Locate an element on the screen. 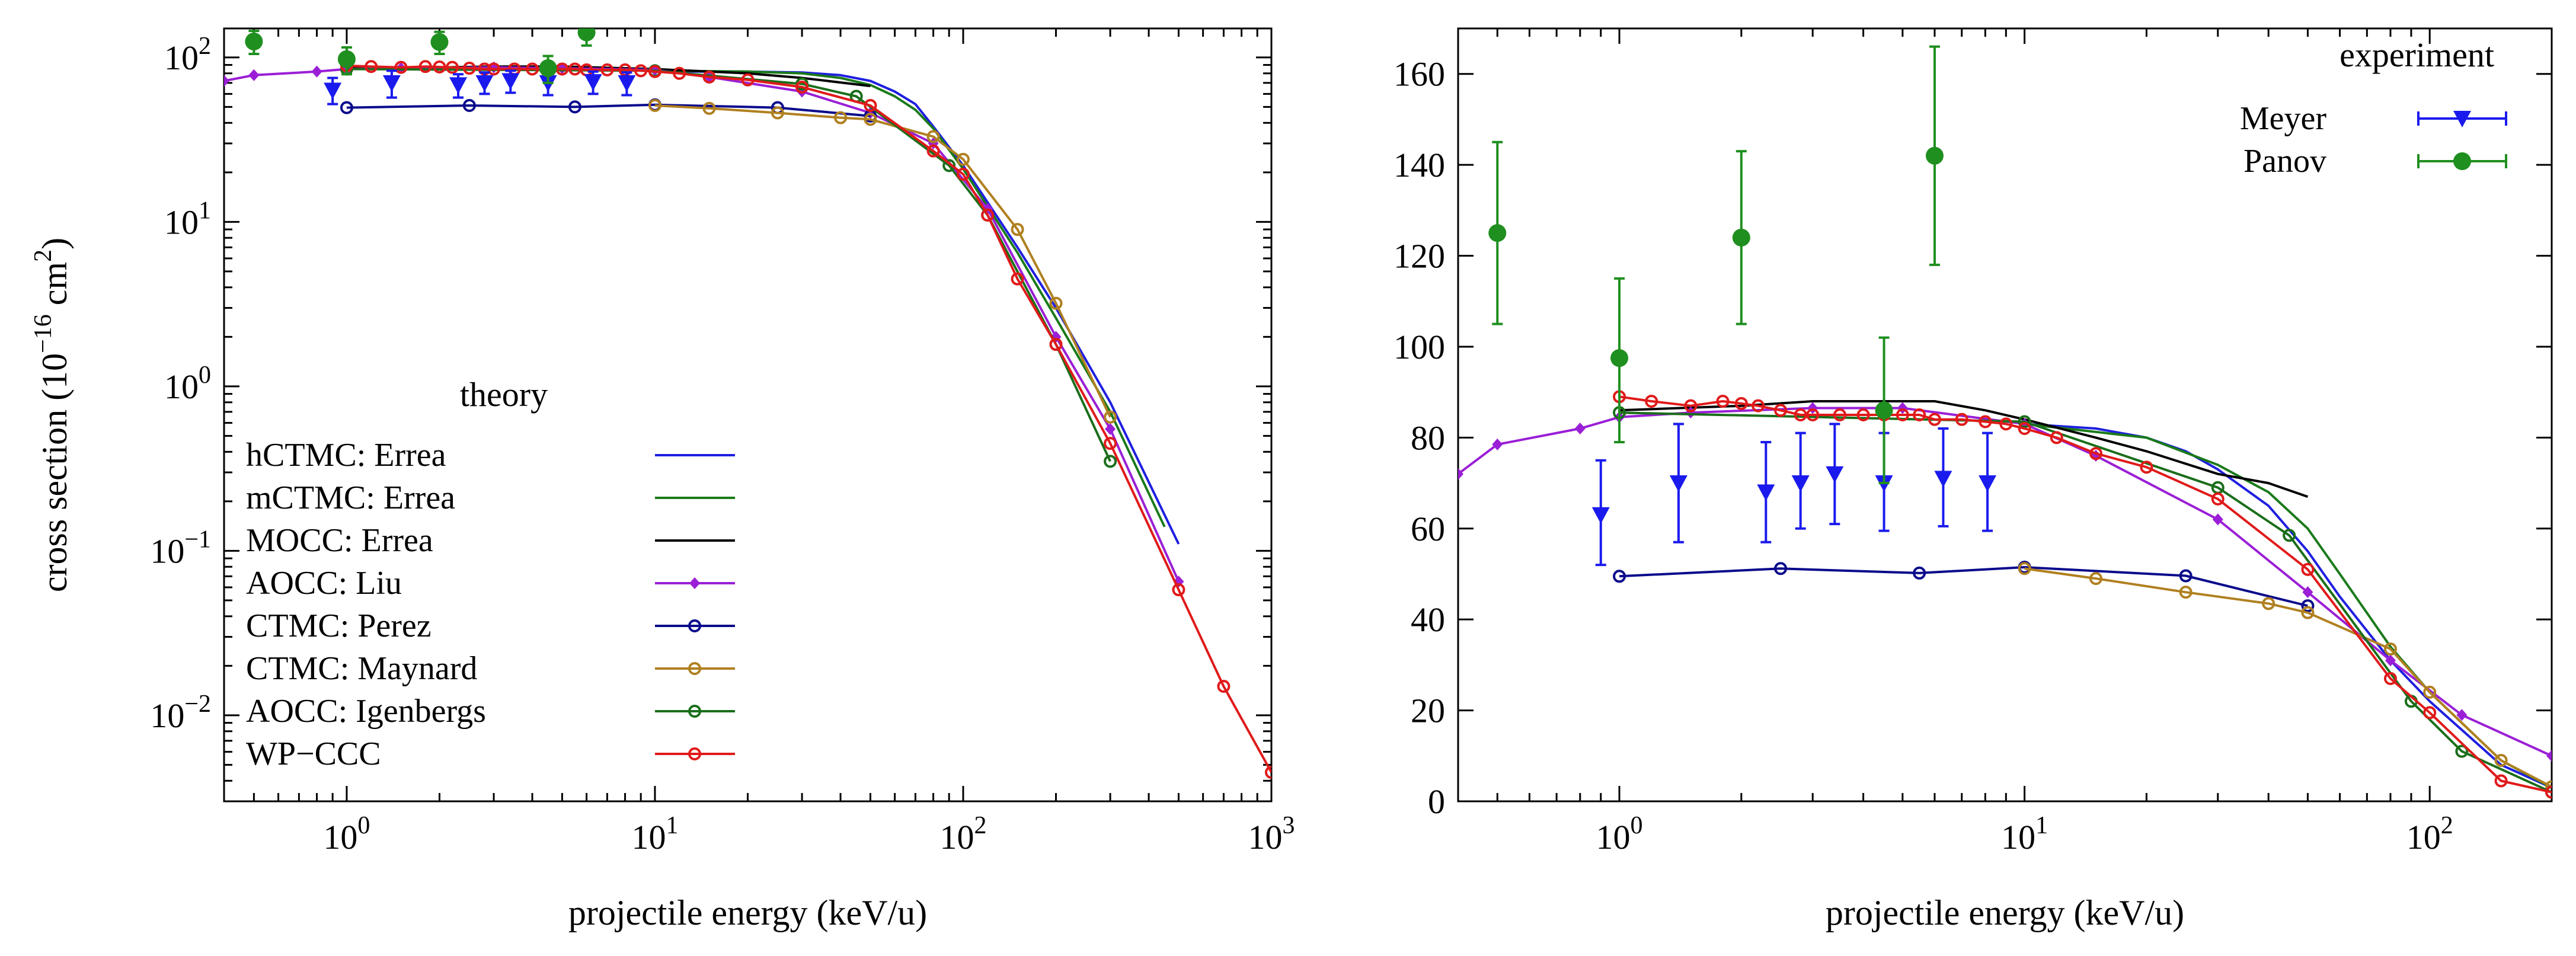 The image size is (2576, 956). y-tick-label: 40 is located at coordinates (1428, 619).